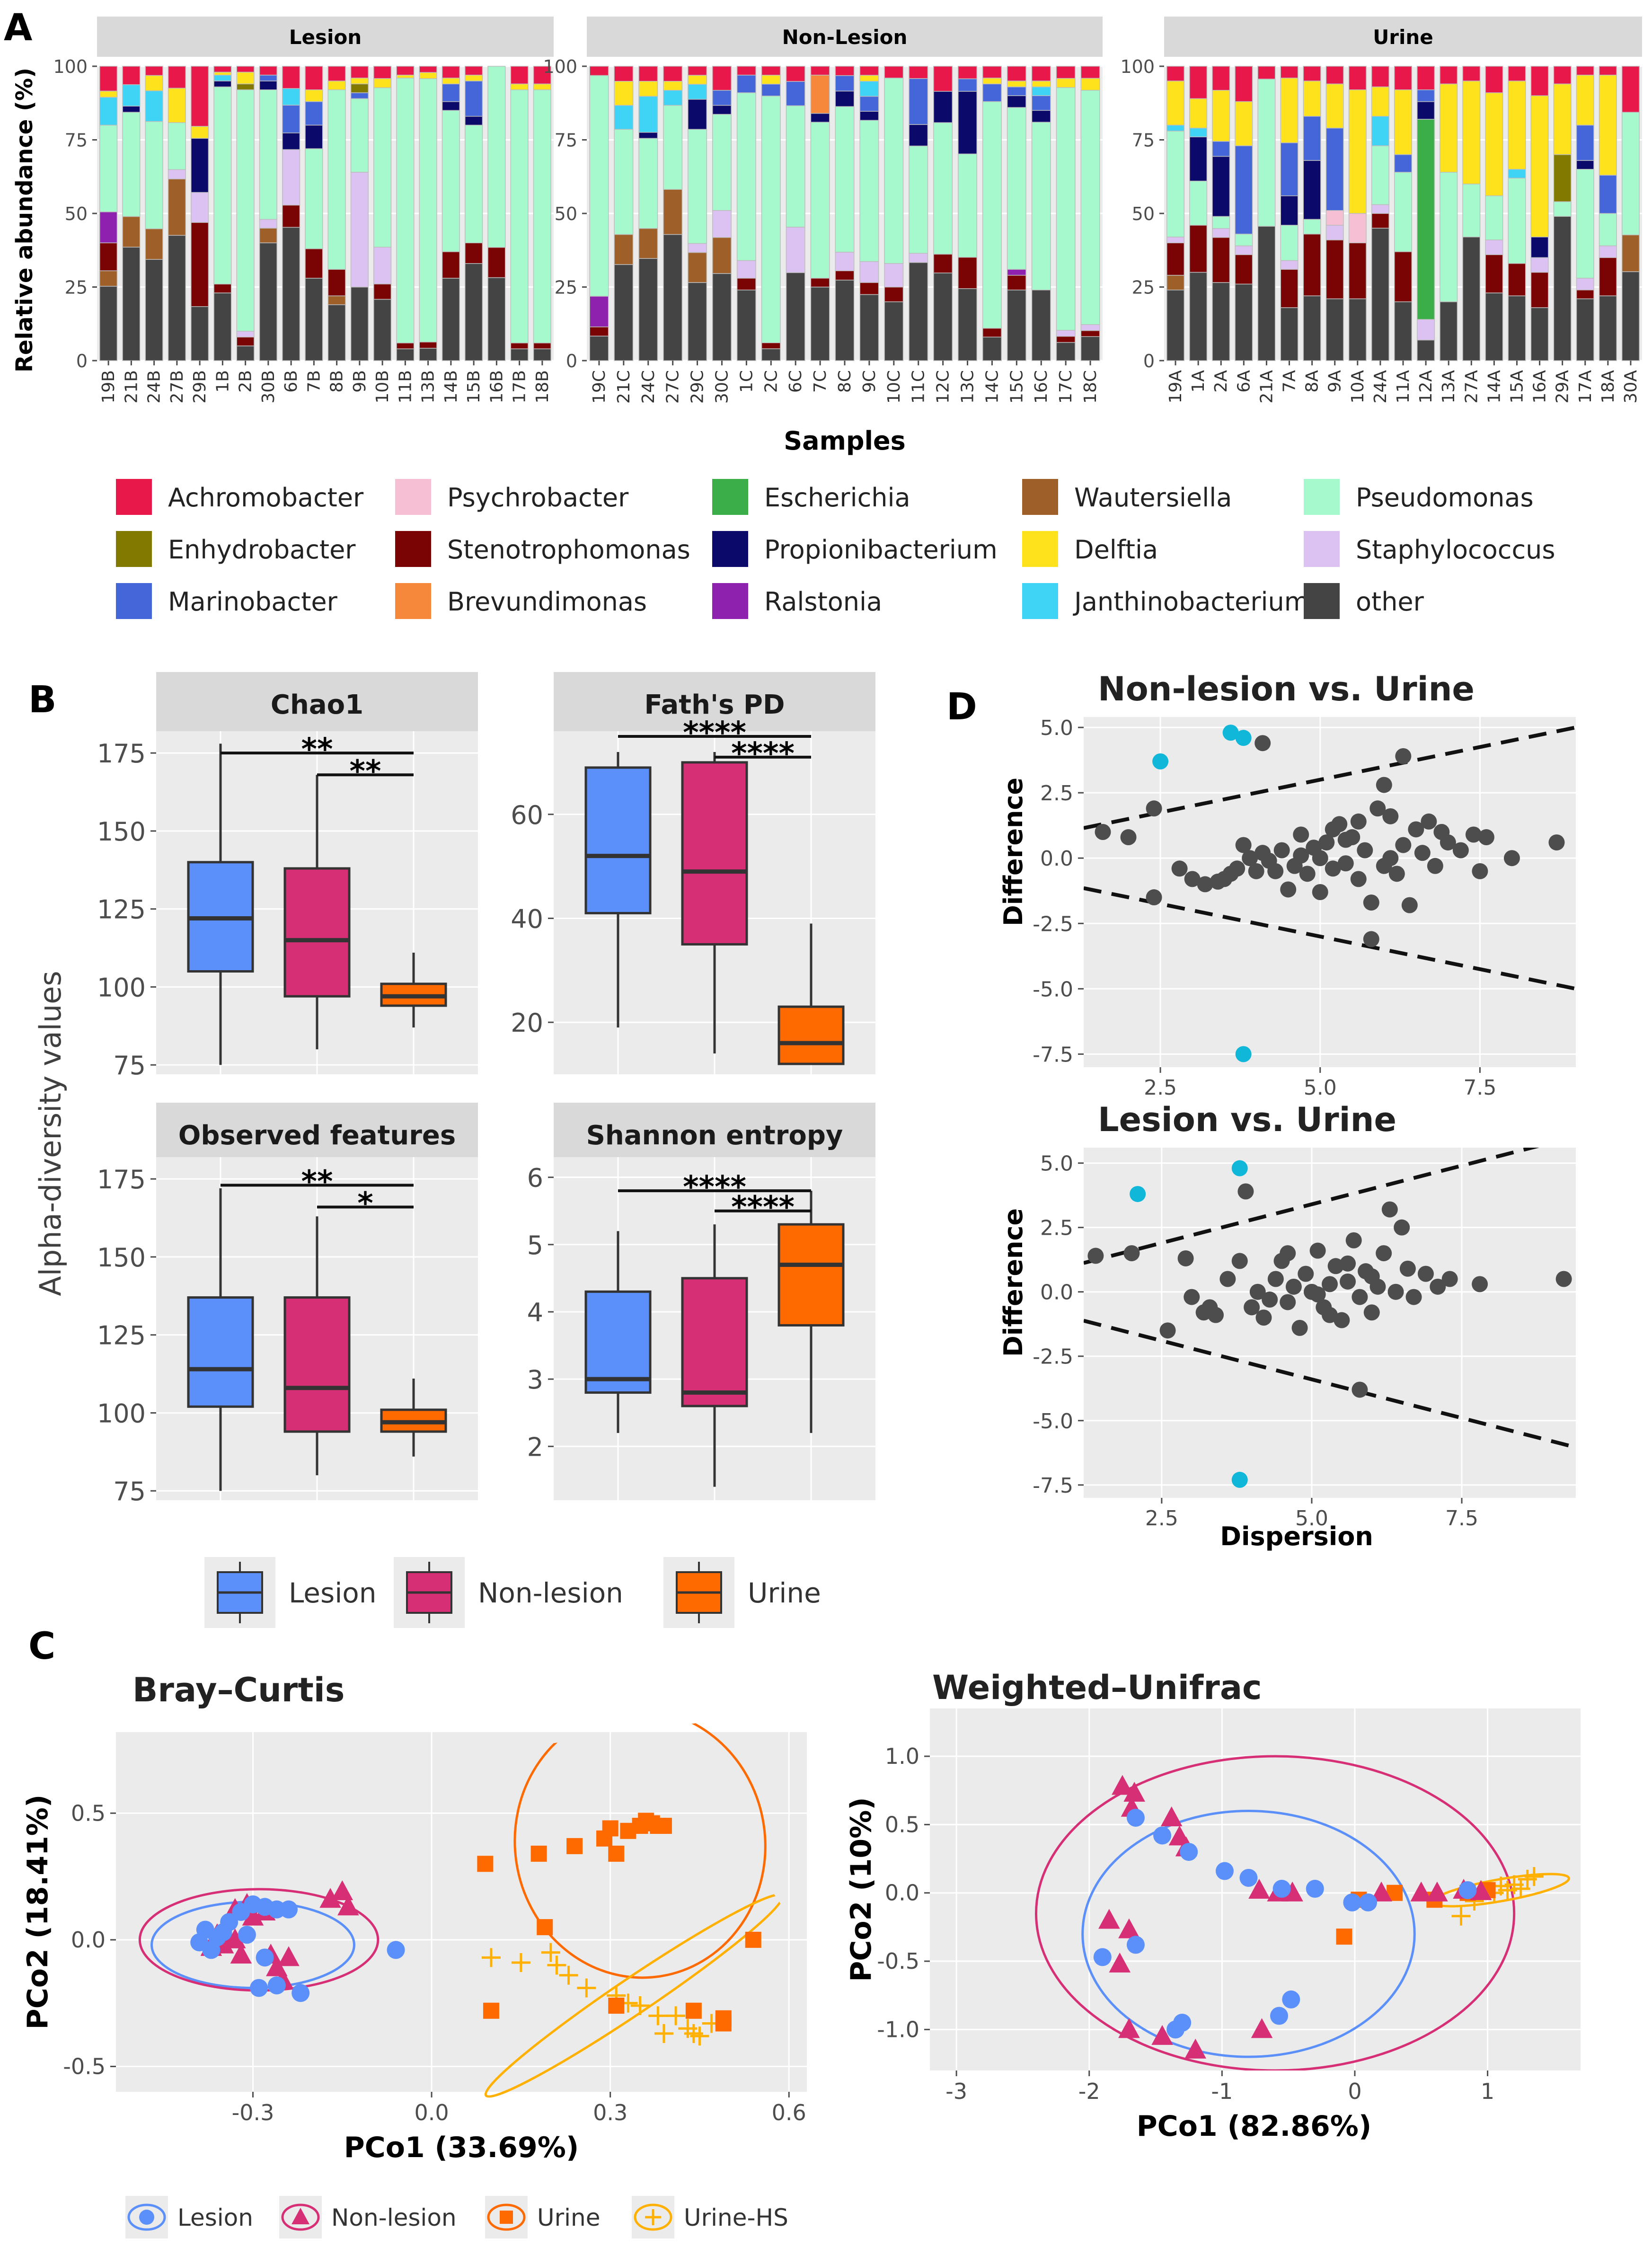  Describe the element at coordinates (121, 754) in the screenshot. I see `y-tick-label: 175` at that location.